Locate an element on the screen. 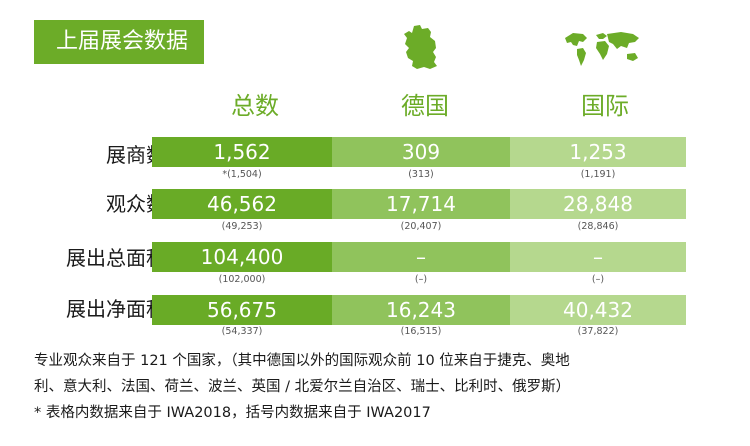 This screenshot has width=750, height=446. cell-net-area-total: 56,675 is located at coordinates (242, 310).